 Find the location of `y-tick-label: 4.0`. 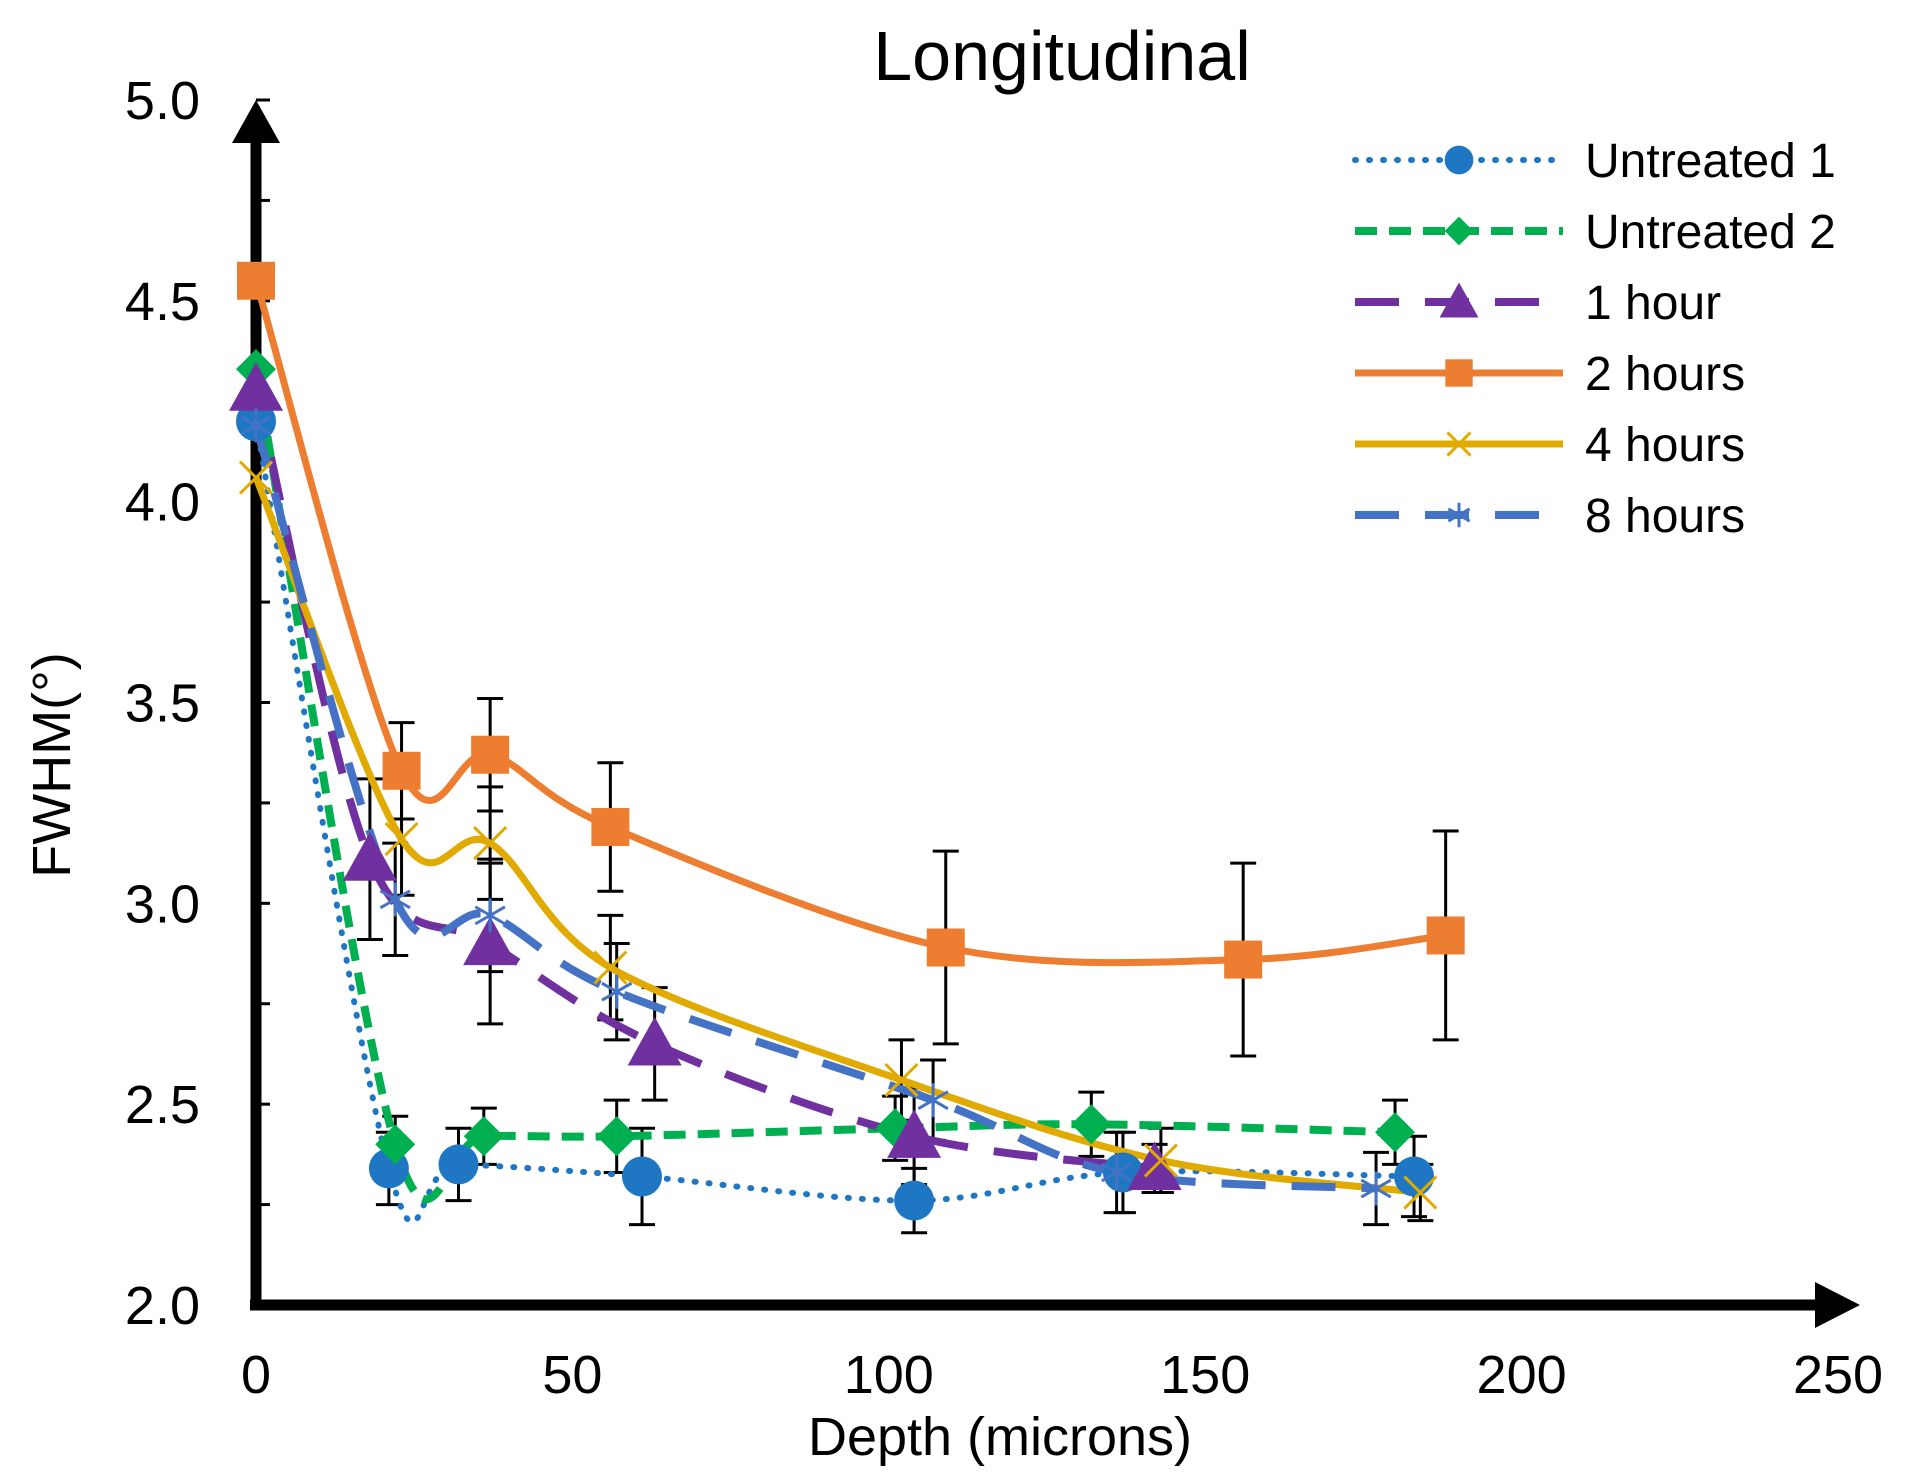

y-tick-label: 4.0 is located at coordinates (162, 503).